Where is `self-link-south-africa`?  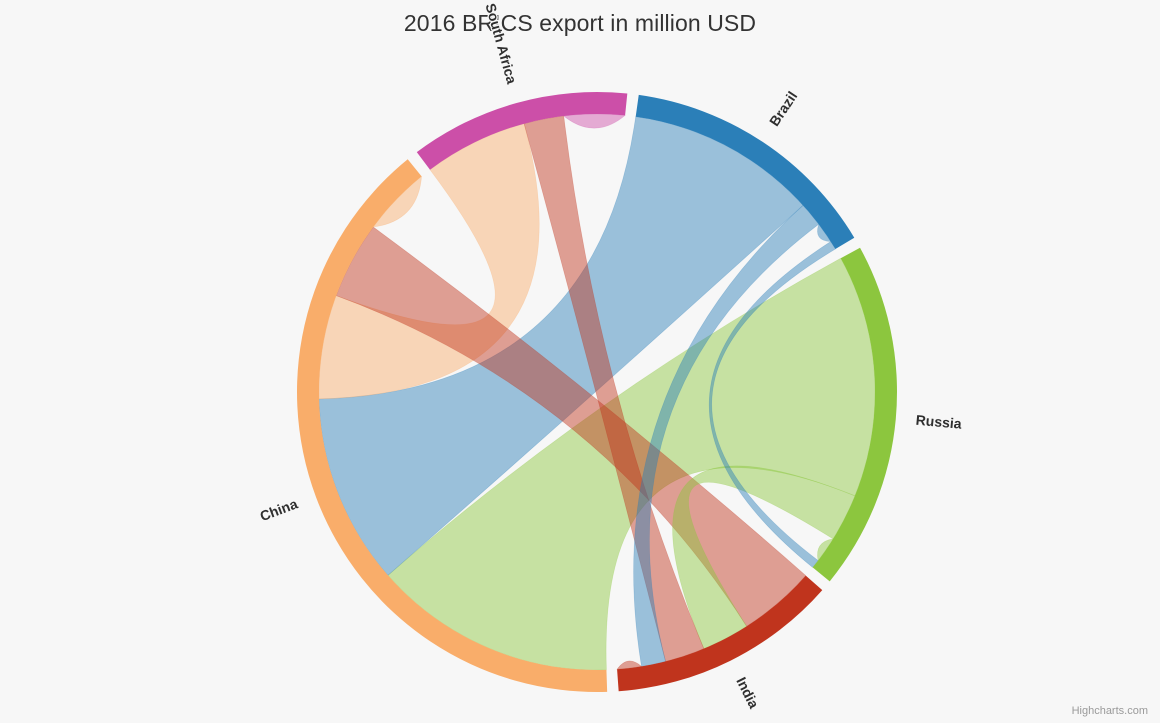
self-link-south-africa is located at coordinates (594, 121).